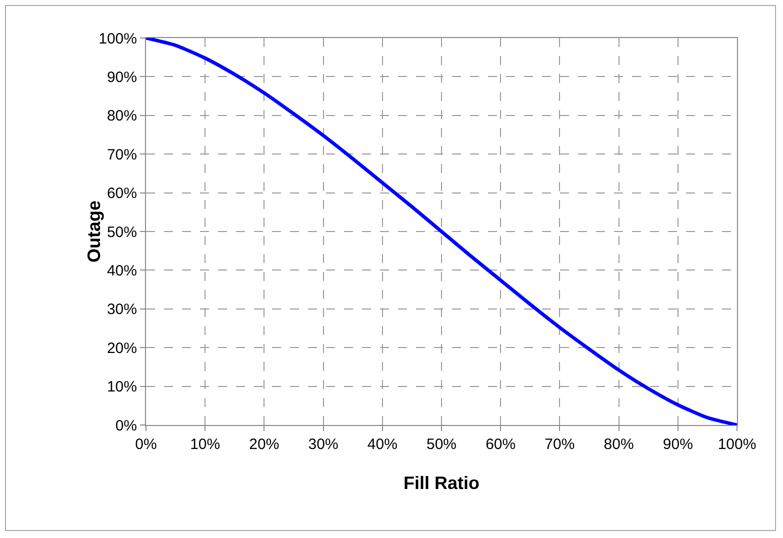 This screenshot has width=783, height=538. I want to click on x-tick-label: 70%, so click(559, 444).